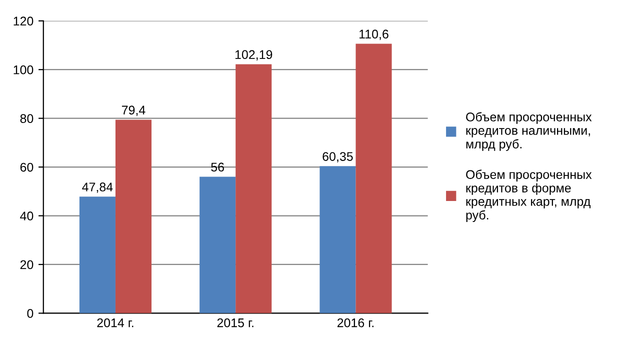 Image resolution: width=620 pixels, height=348 pixels. Describe the element at coordinates (115, 323) in the screenshot. I see `x-tick-label: 2014 г.` at that location.